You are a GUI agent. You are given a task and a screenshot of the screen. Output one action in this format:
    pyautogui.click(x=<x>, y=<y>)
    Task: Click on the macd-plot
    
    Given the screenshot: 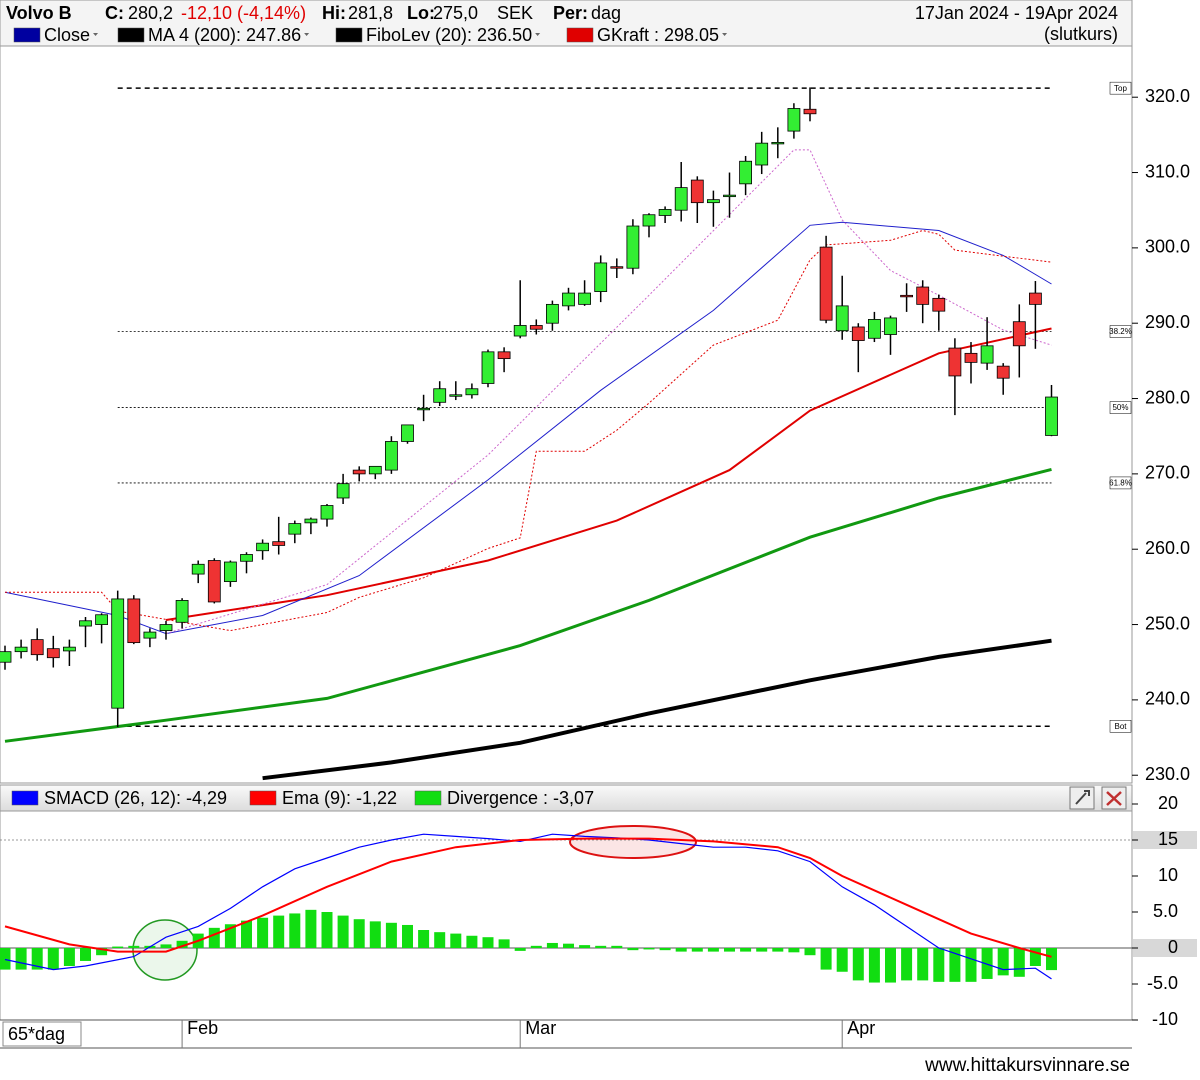 What is the action you would take?
    pyautogui.click(x=566, y=908)
    